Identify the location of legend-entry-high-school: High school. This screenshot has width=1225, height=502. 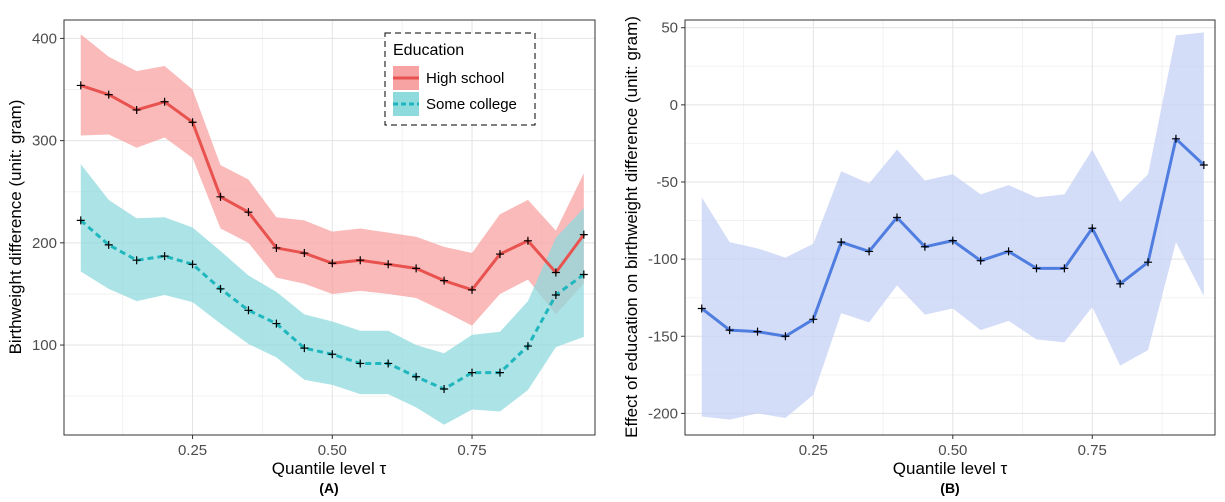
(465, 78).